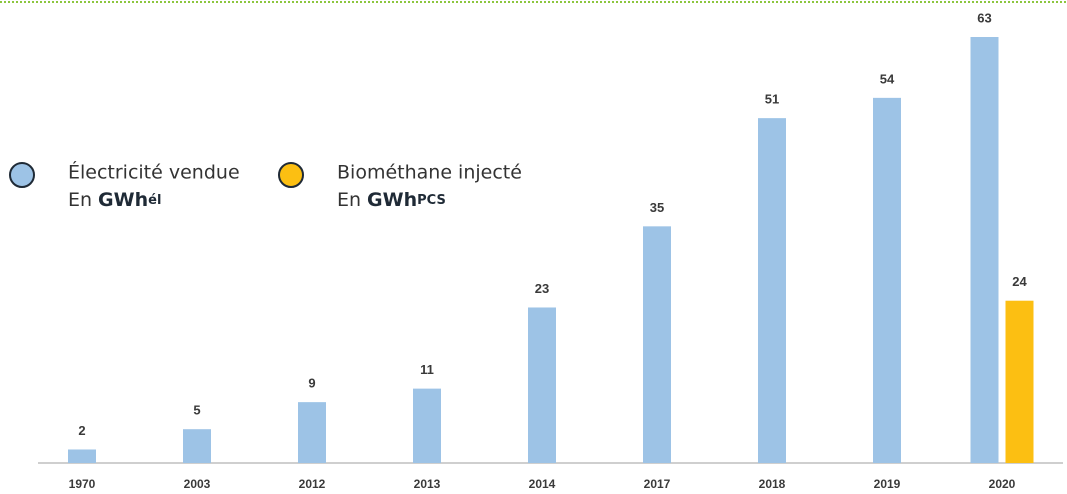 The width and height of the screenshot is (1067, 494). I want to click on x-tick-label: 2012, so click(312, 483).